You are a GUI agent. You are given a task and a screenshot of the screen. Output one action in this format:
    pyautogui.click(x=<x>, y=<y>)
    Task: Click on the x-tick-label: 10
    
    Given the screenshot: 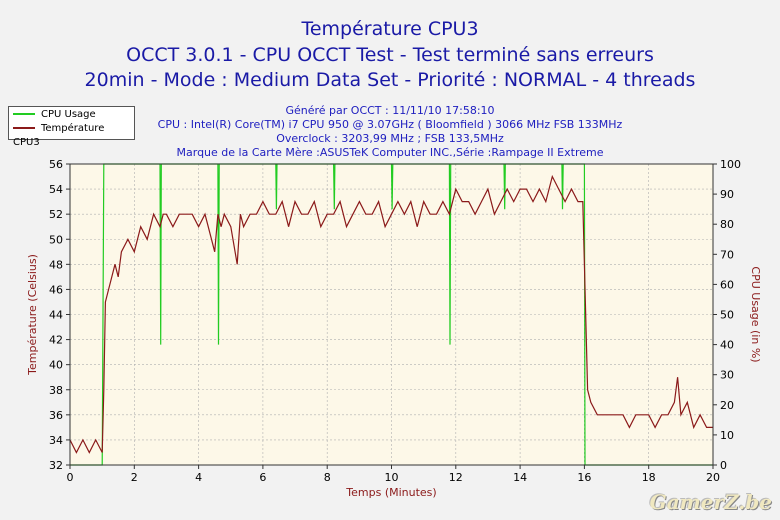 What is the action you would take?
    pyautogui.click(x=392, y=477)
    